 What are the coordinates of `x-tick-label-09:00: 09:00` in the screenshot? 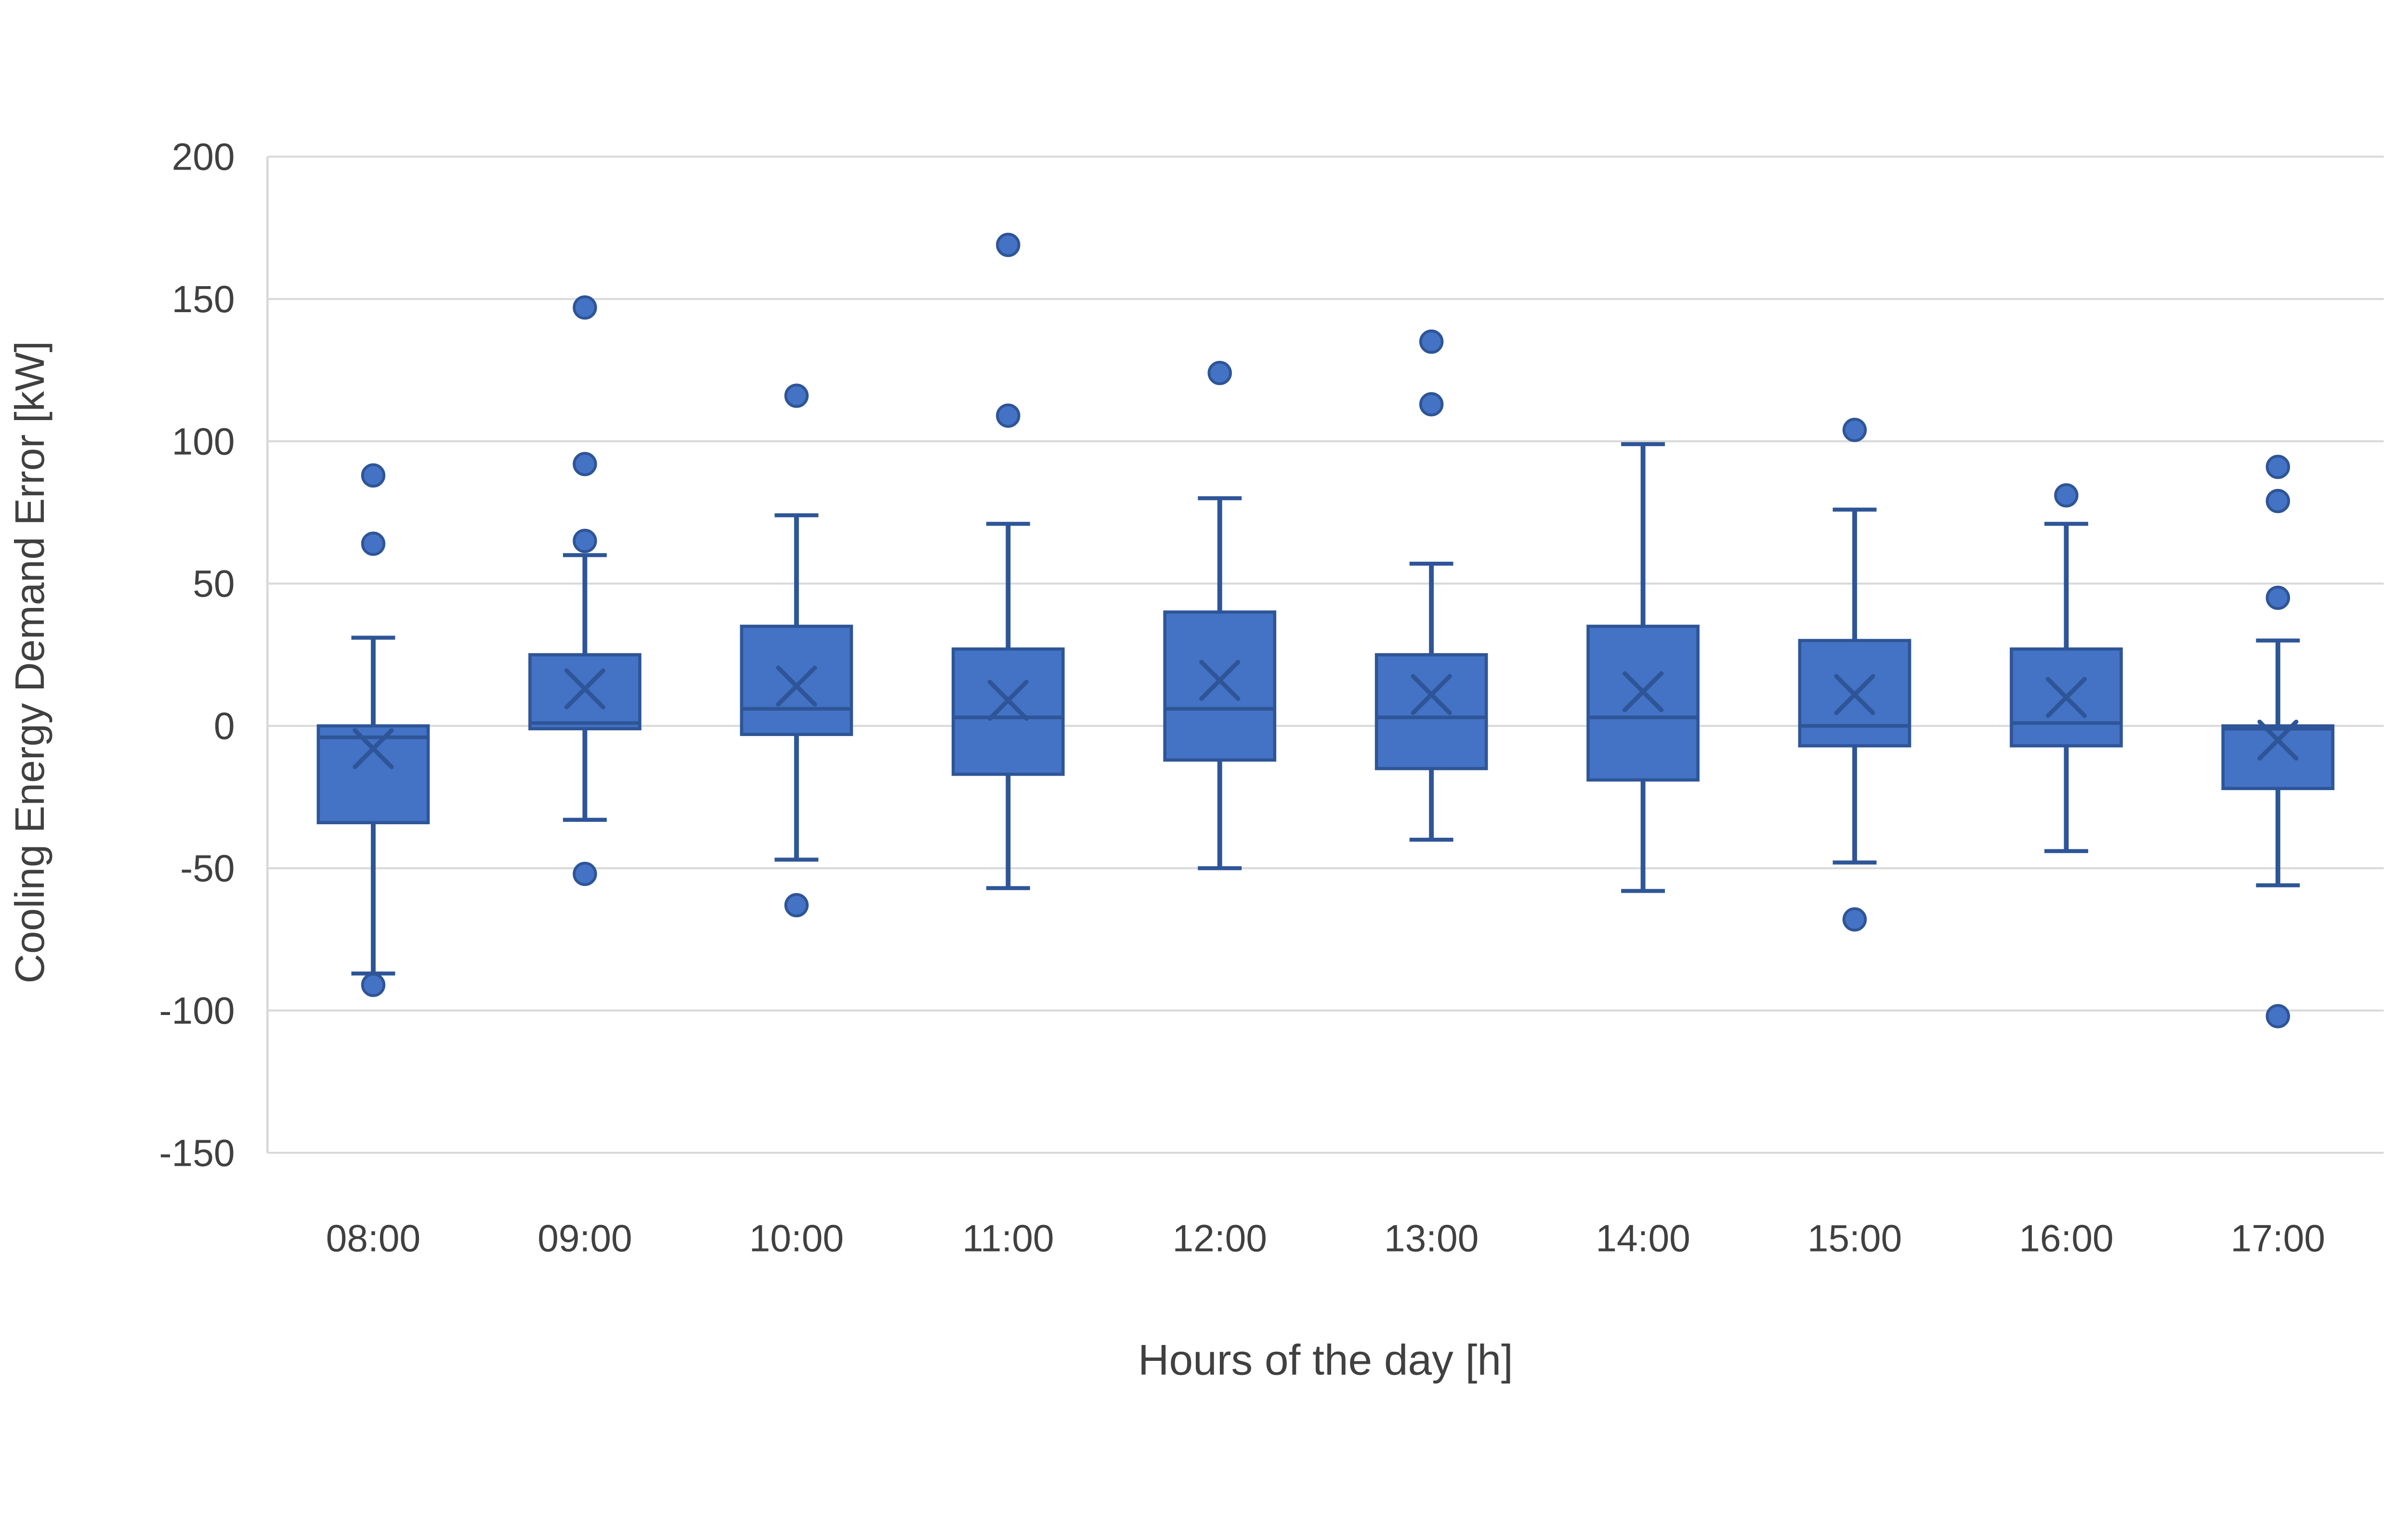 It's located at (584, 1239).